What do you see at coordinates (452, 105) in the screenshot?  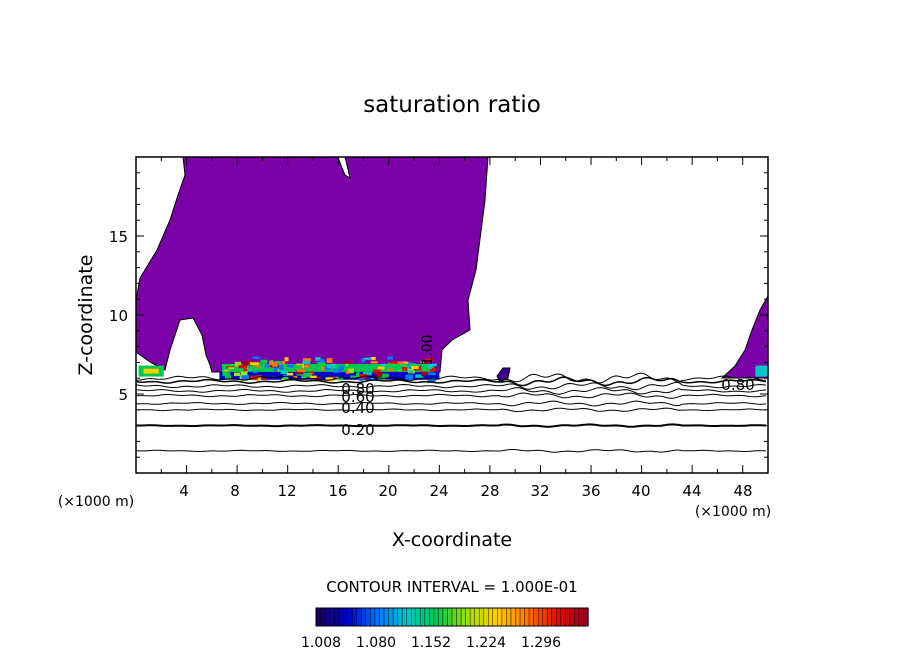 I see `chart-title: saturation ratio` at bounding box center [452, 105].